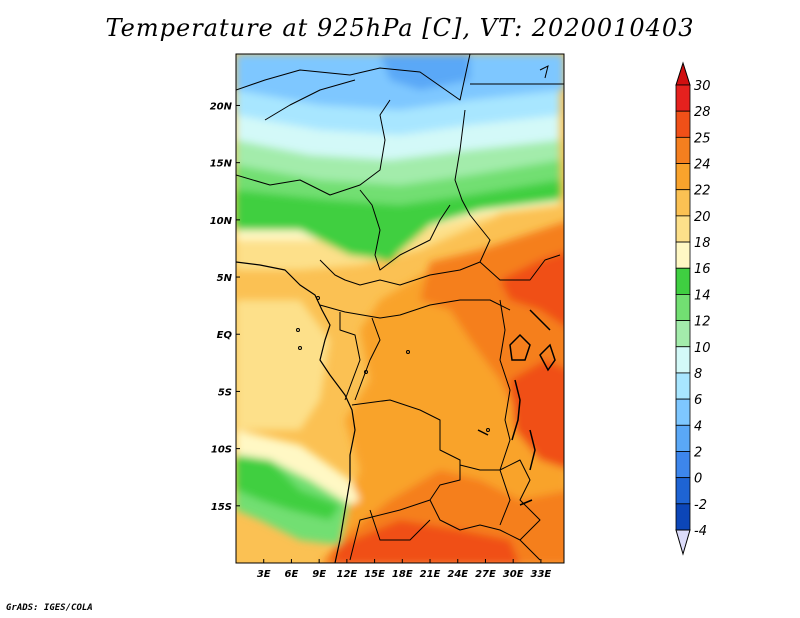 Image resolution: width=800 pixels, height=618 pixels. What do you see at coordinates (225, 335) in the screenshot?
I see `lat-tick-label: EQ` at bounding box center [225, 335].